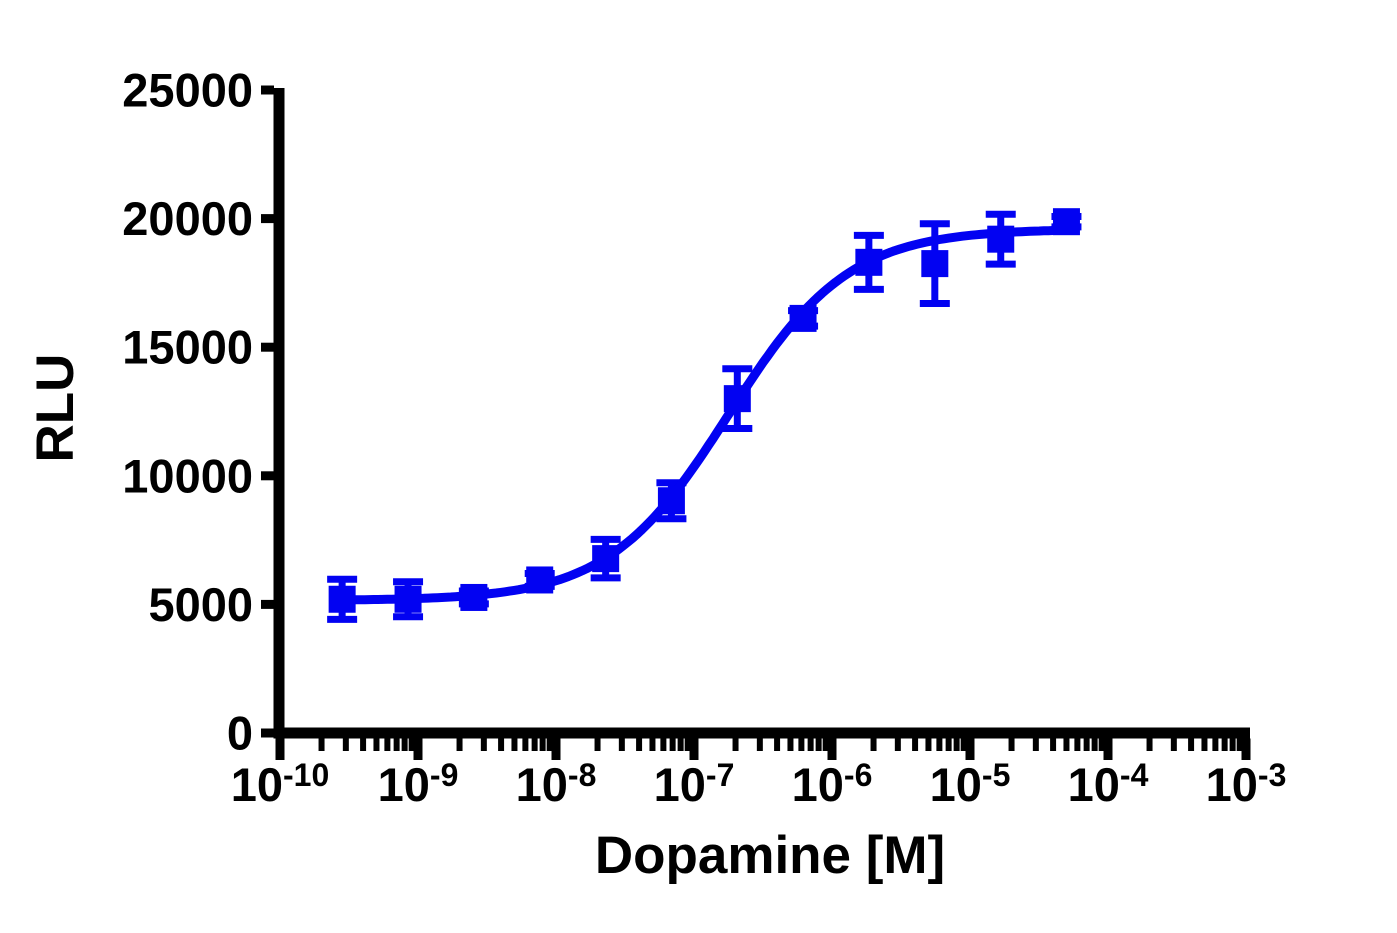 This screenshot has height=933, width=1397. Describe the element at coordinates (418, 784) in the screenshot. I see `x-tick-label: 10⁻⁹` at that location.